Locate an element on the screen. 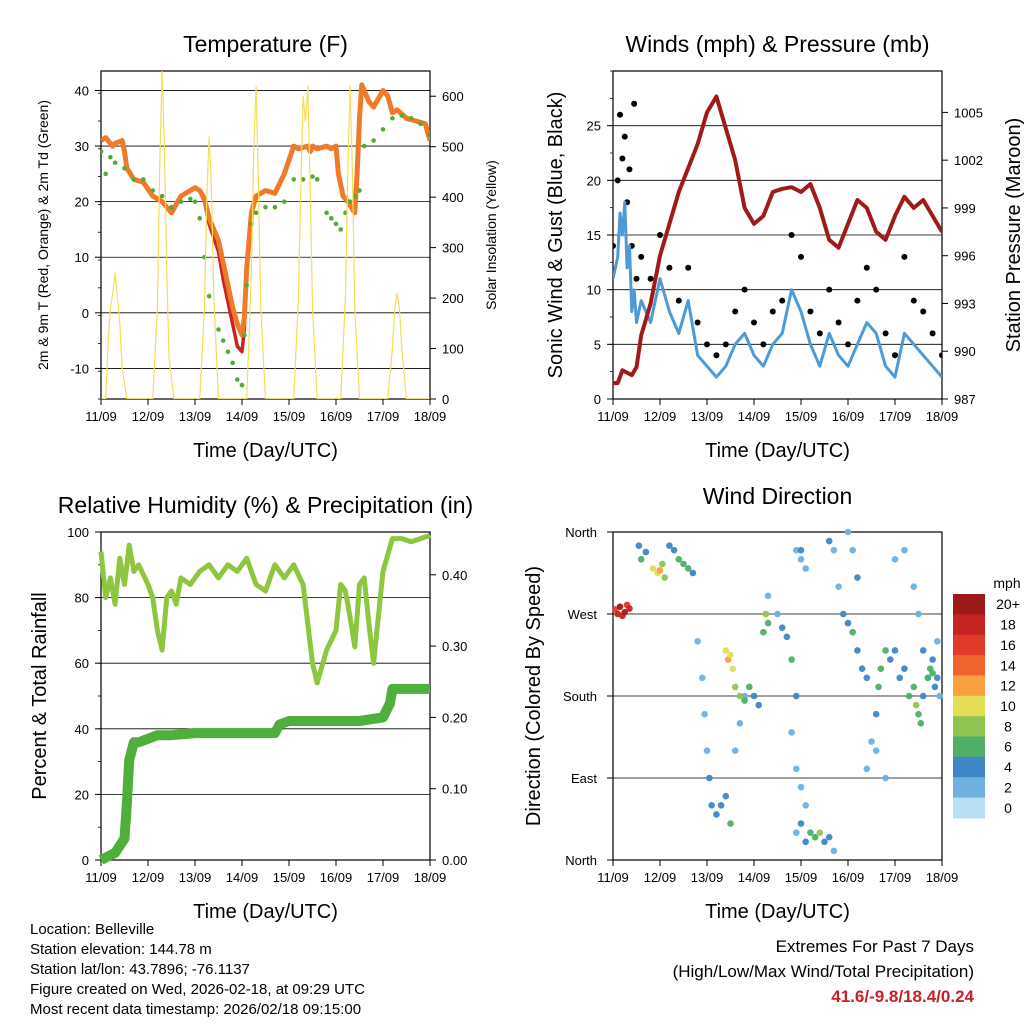 Image resolution: width=1024 pixels, height=1024 pixels. y-tick-label: 20 is located at coordinates (594, 180).